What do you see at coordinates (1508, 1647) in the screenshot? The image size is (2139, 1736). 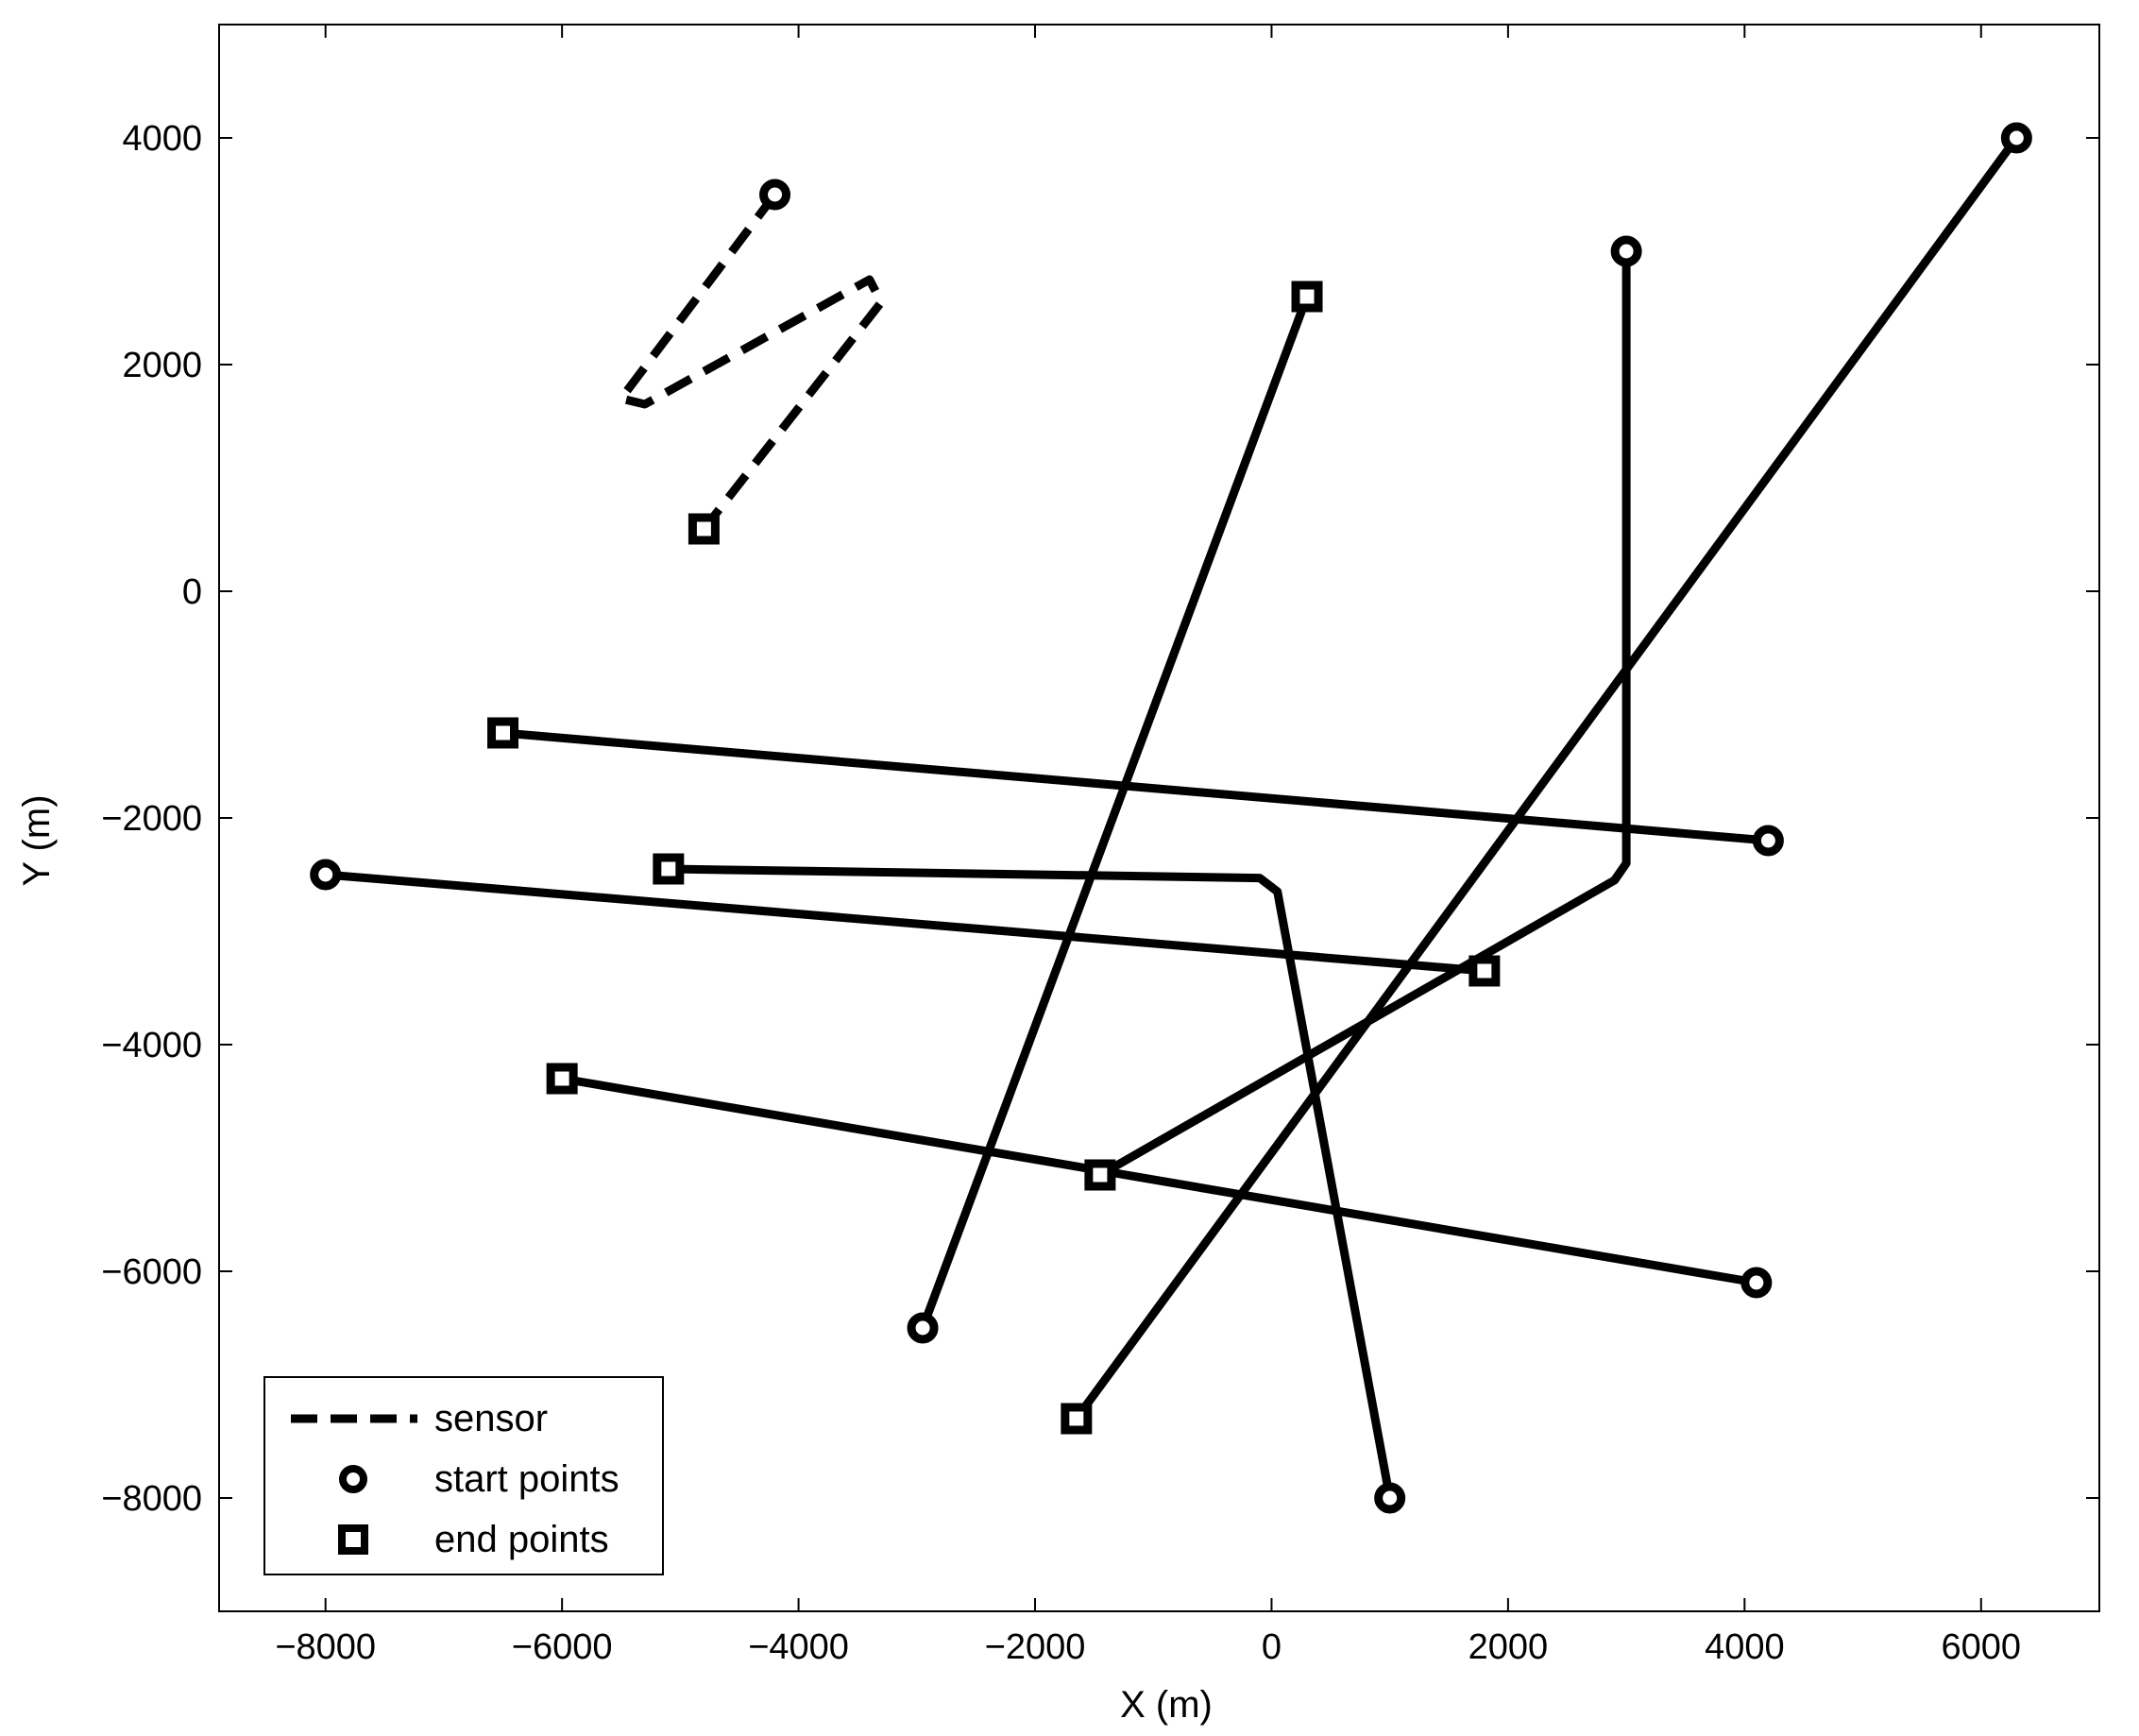 I see `x-tick-label: 2000` at bounding box center [1508, 1647].